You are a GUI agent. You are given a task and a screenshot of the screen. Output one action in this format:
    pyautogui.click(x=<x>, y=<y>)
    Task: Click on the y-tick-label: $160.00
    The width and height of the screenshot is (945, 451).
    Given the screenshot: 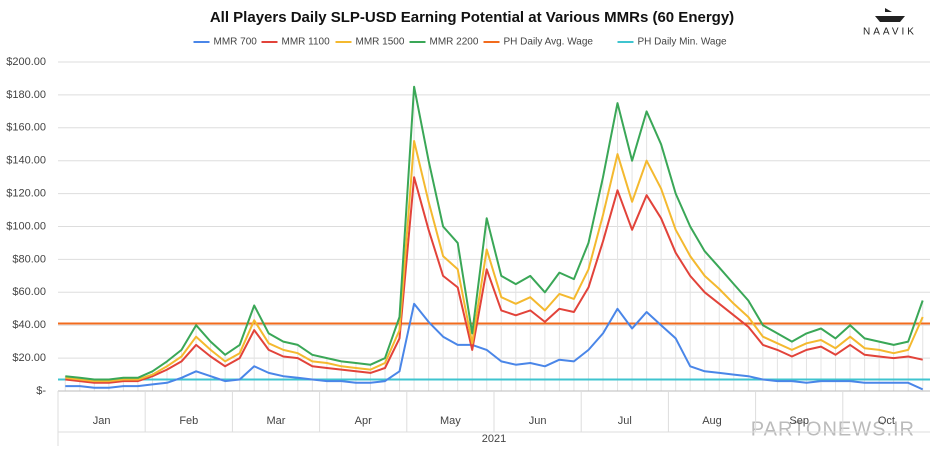 What is the action you would take?
    pyautogui.click(x=26, y=128)
    